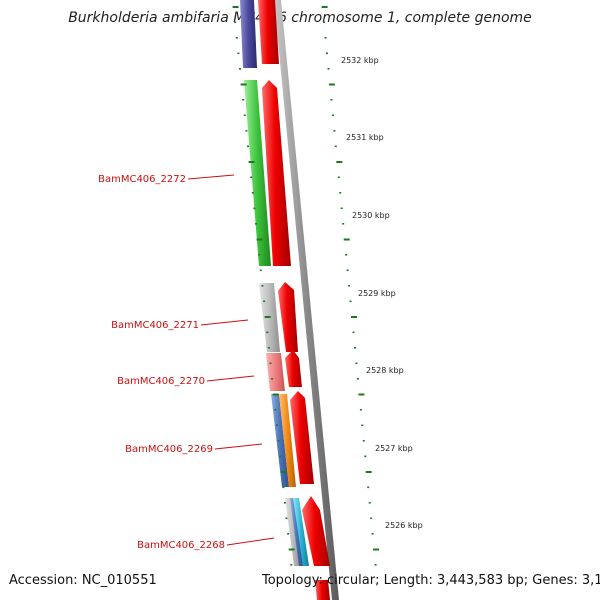 The width and height of the screenshot is (600, 600). What do you see at coordinates (306, 300) in the screenshot?
I see `backbone-strand` at bounding box center [306, 300].